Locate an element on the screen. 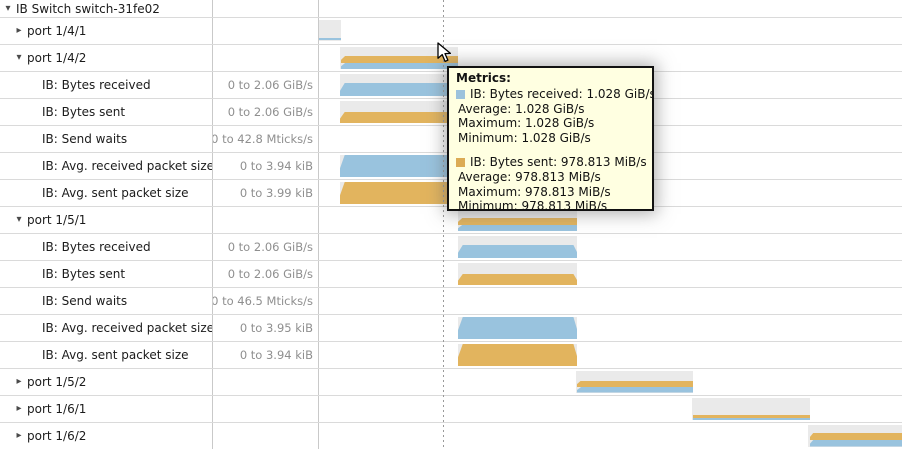 The image size is (902, 449). tree-cell-port-1-4-2-avg-received-packet-size: IB: Avg. received packet size is located at coordinates (106, 166).